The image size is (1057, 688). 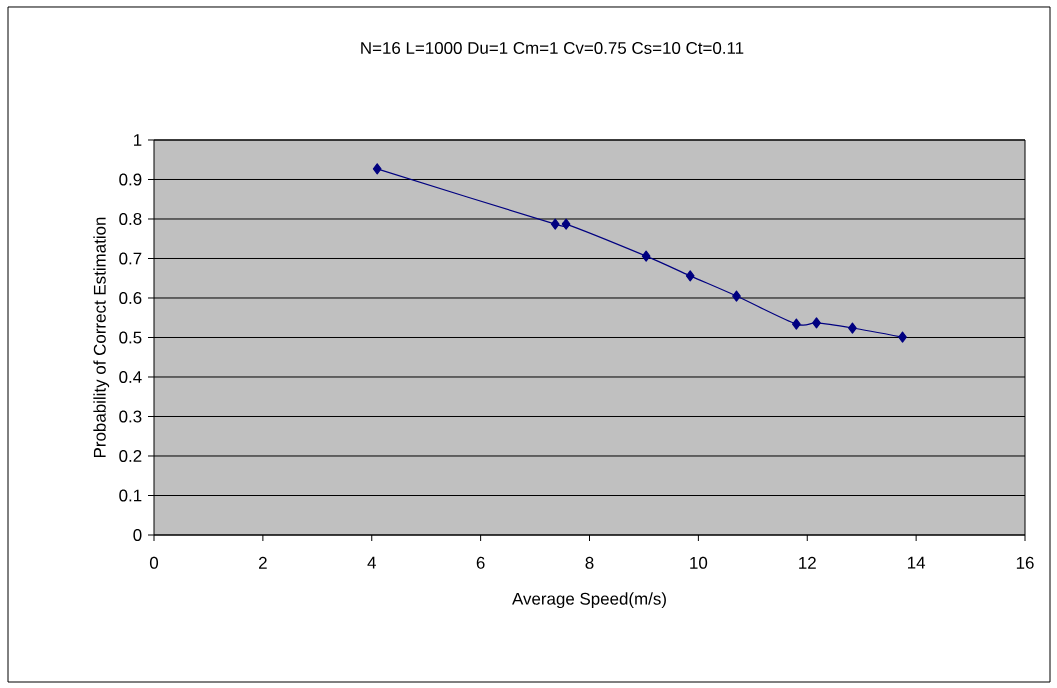 I want to click on y-tick-label: 0.1, so click(x=130, y=495).